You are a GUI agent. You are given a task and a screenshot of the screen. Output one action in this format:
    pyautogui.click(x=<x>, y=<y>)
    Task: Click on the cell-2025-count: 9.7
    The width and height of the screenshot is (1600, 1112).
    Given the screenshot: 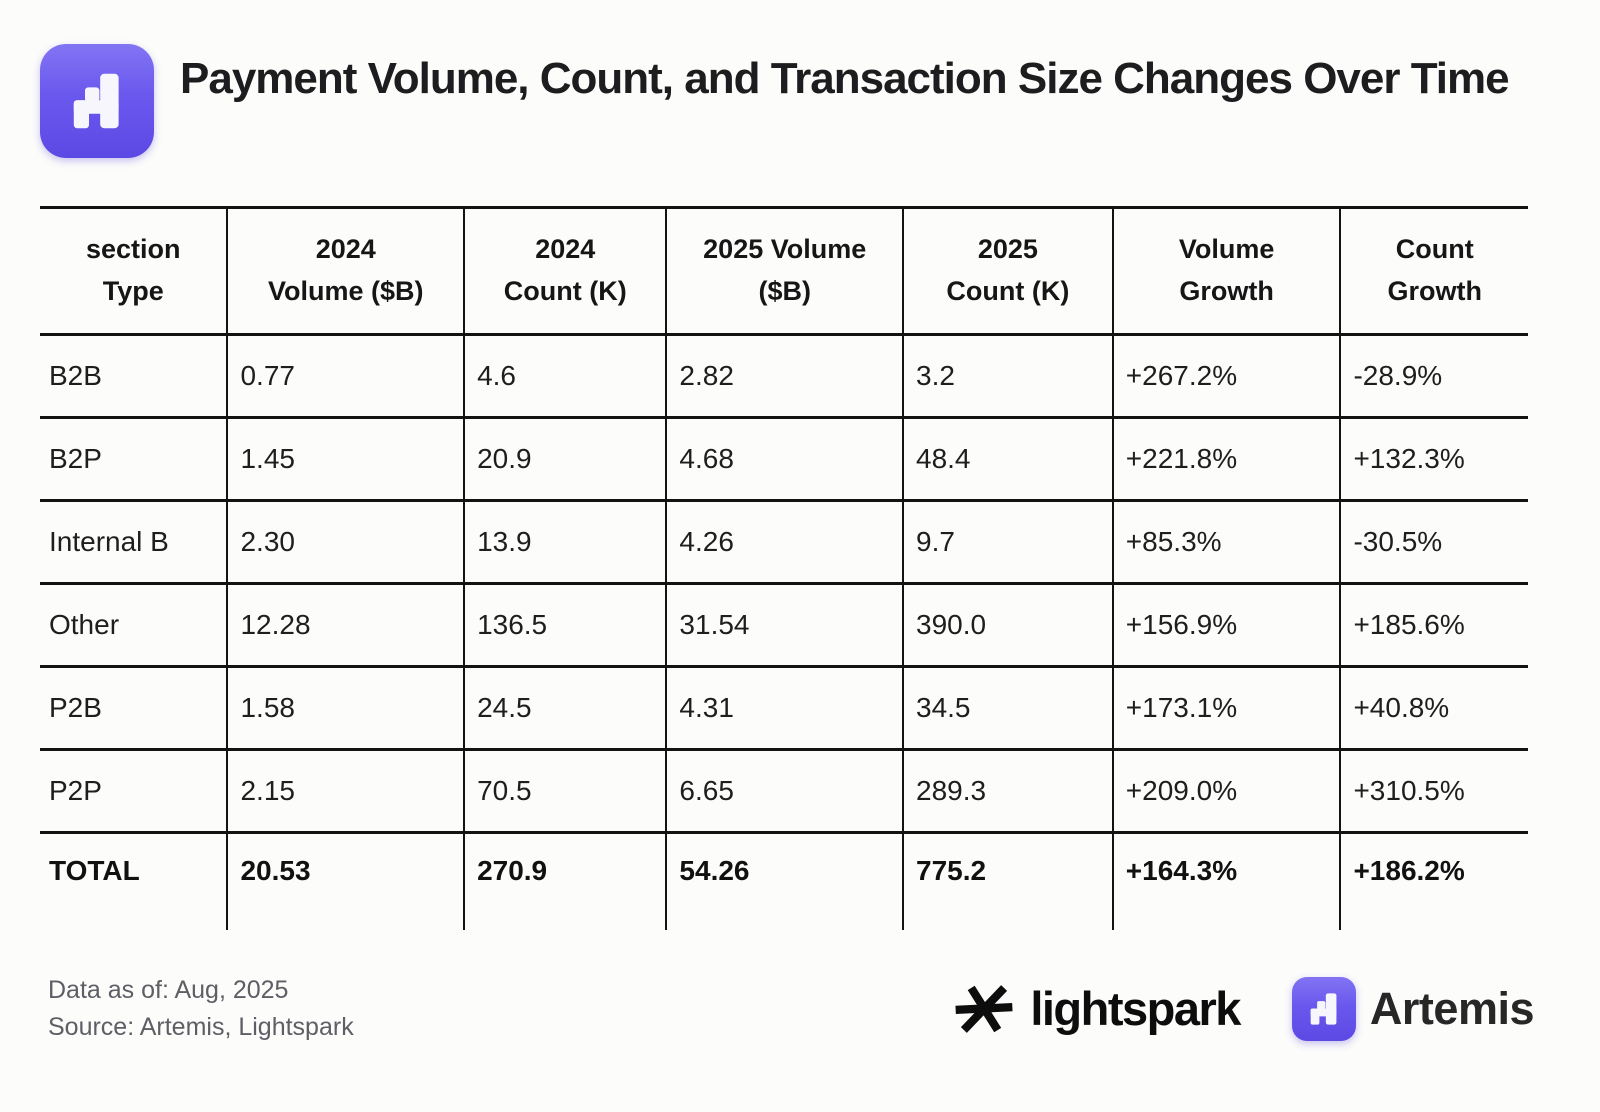 What is the action you would take?
    pyautogui.click(x=1007, y=542)
    